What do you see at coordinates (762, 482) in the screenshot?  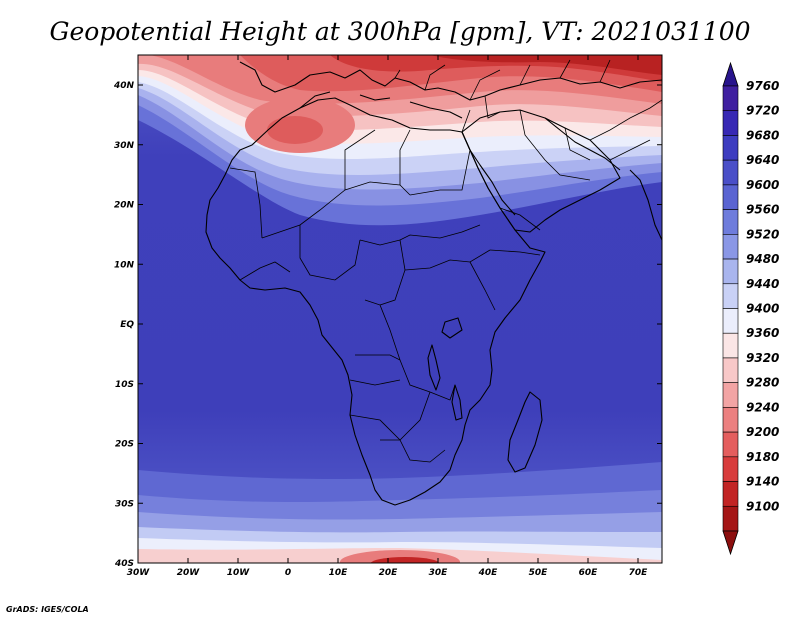 I see `colorbar-label: 9140` at bounding box center [762, 482].